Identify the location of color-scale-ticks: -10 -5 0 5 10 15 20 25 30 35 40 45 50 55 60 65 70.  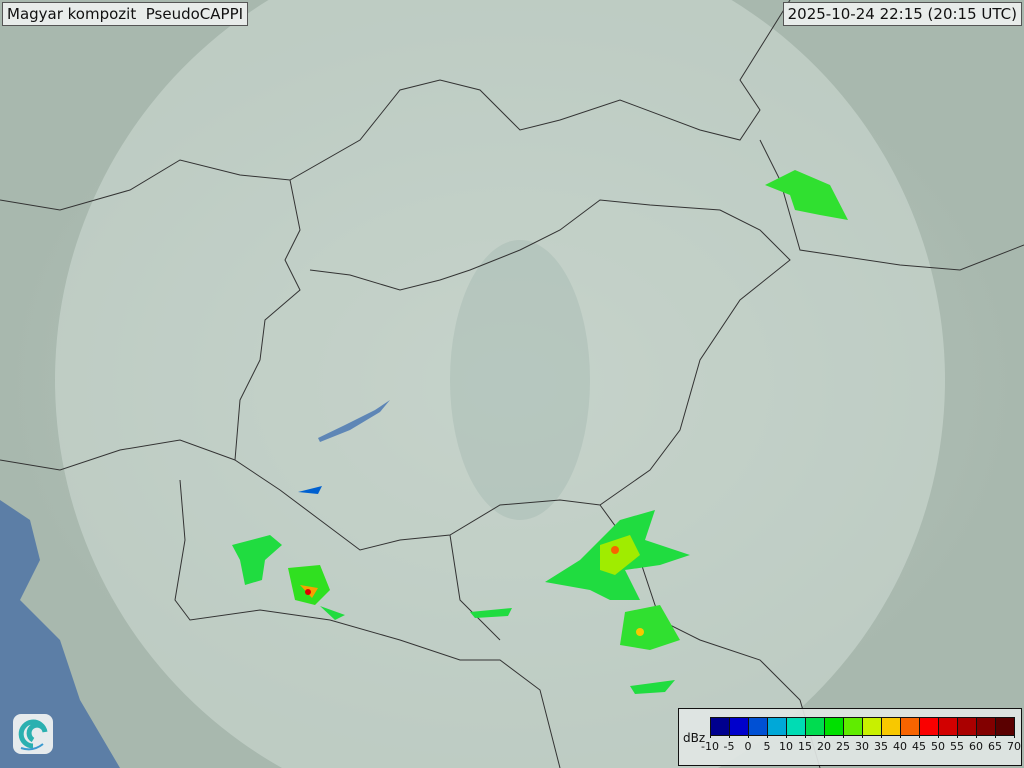
(861, 745).